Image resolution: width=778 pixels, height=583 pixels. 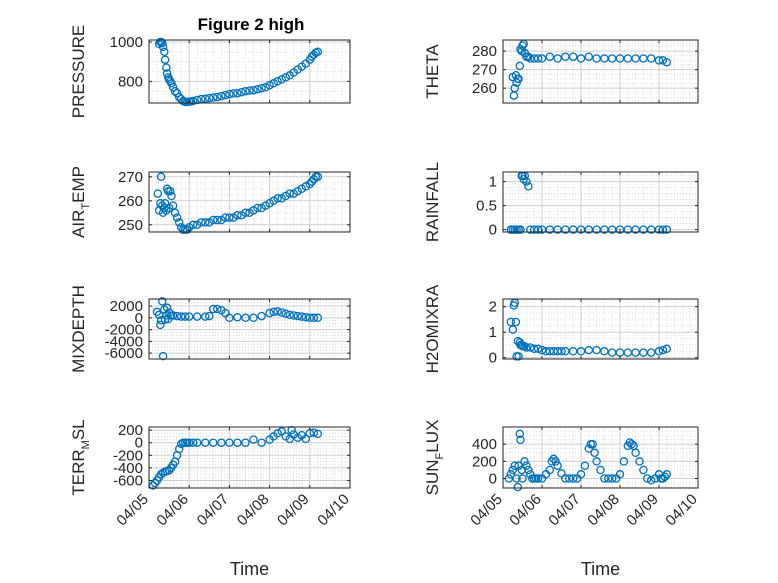 What do you see at coordinates (172, 510) in the screenshot?
I see `x-tick-label: 04/06` at bounding box center [172, 510].